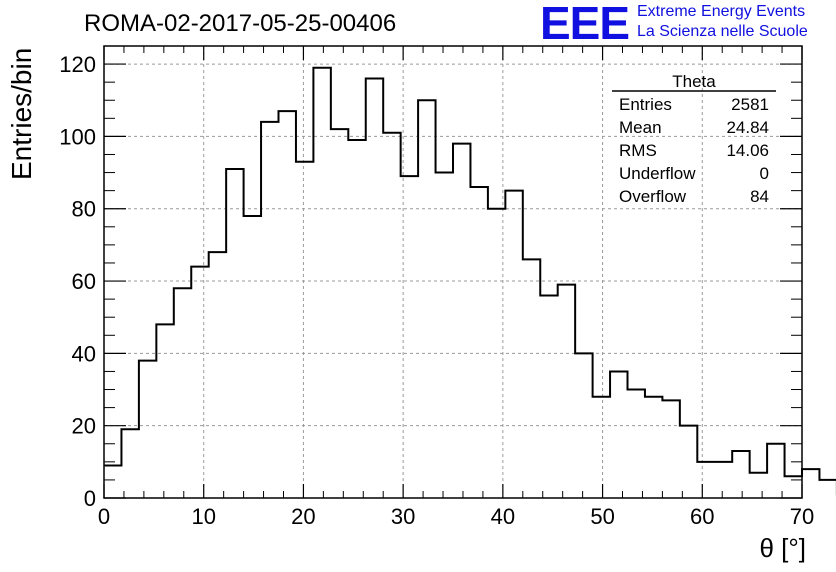 This screenshot has height=572, width=836. Describe the element at coordinates (750, 104) in the screenshot. I see `stats-value: 2581` at that location.